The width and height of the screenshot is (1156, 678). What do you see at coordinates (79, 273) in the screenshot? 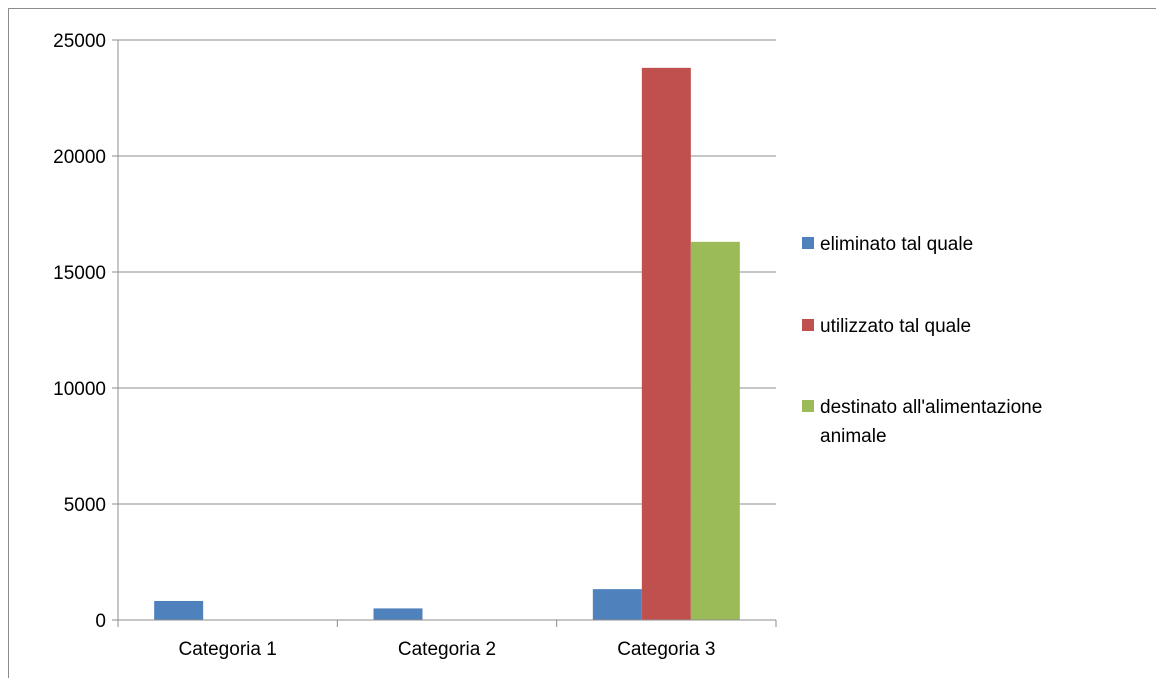
I see `y-tick-label-15000: 15000` at bounding box center [79, 273].